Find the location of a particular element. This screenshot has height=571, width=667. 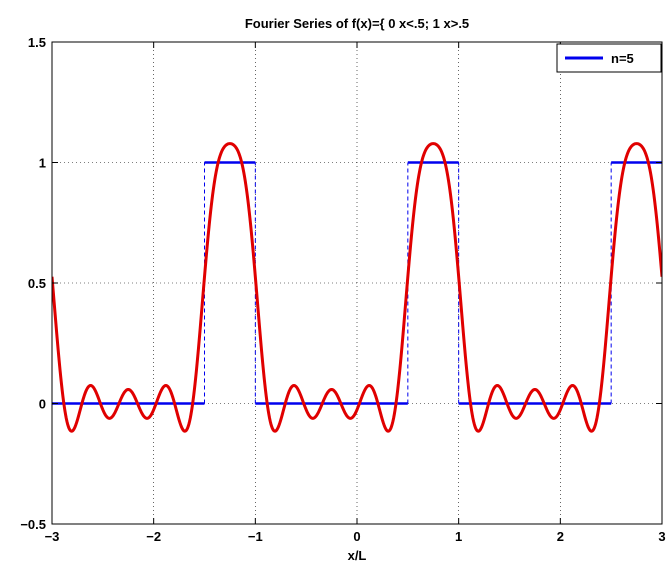

x-tick-label: −1 is located at coordinates (255, 536).